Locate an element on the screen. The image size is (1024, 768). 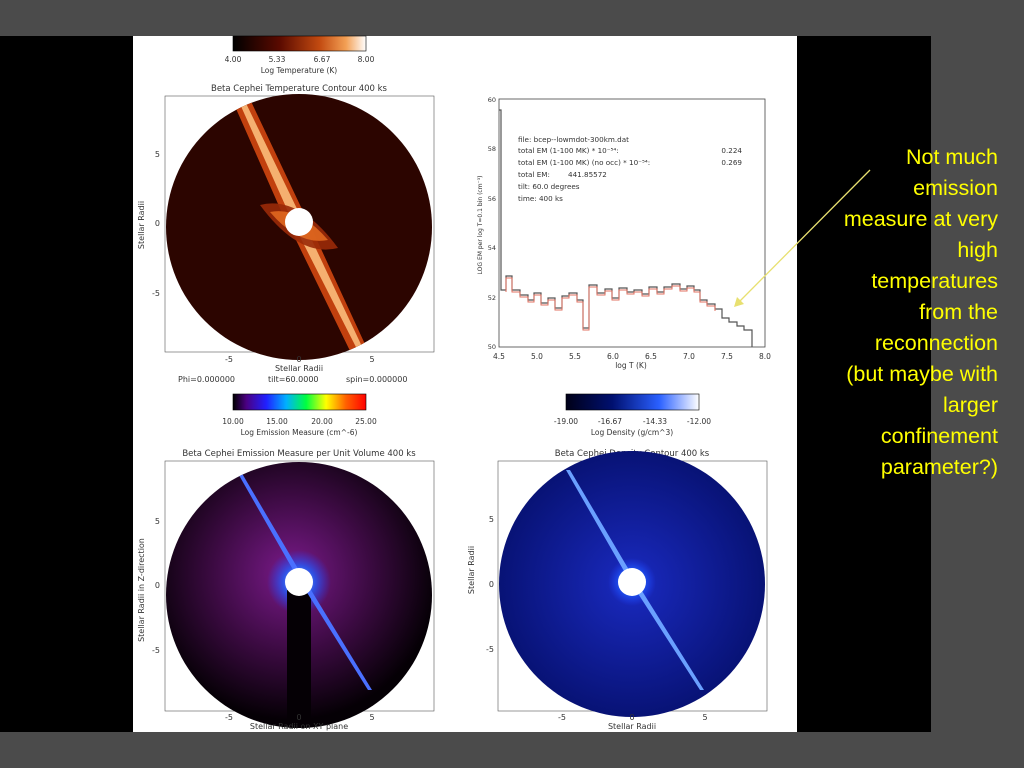
info-line: file: bcep--lowmdot-300km.dat is located at coordinates (573, 139).